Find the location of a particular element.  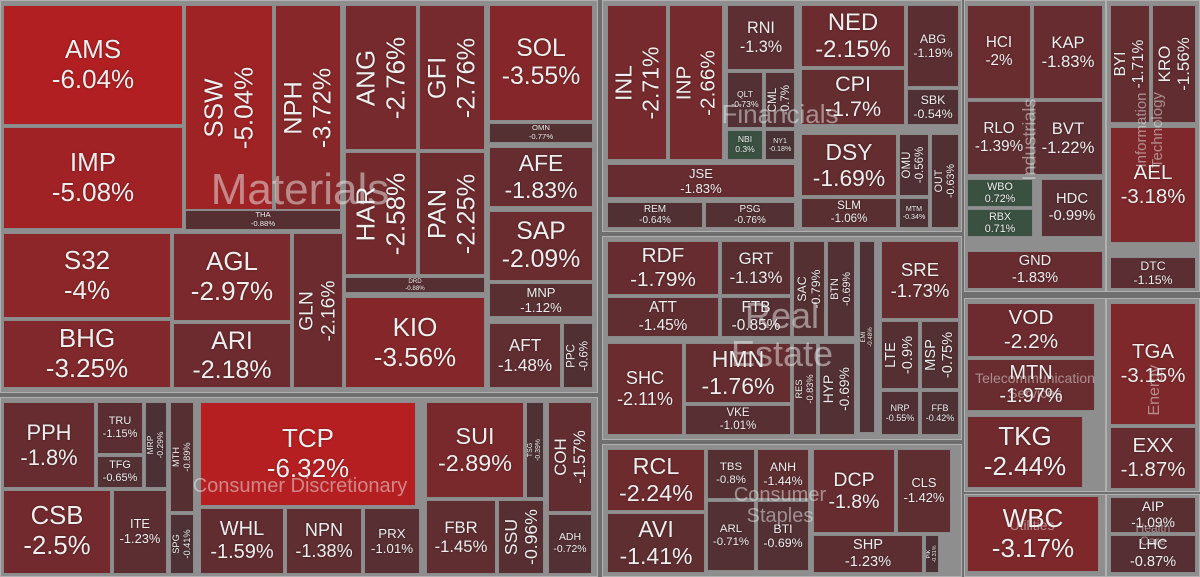

tile-label: FTB is located at coordinates (756, 308).